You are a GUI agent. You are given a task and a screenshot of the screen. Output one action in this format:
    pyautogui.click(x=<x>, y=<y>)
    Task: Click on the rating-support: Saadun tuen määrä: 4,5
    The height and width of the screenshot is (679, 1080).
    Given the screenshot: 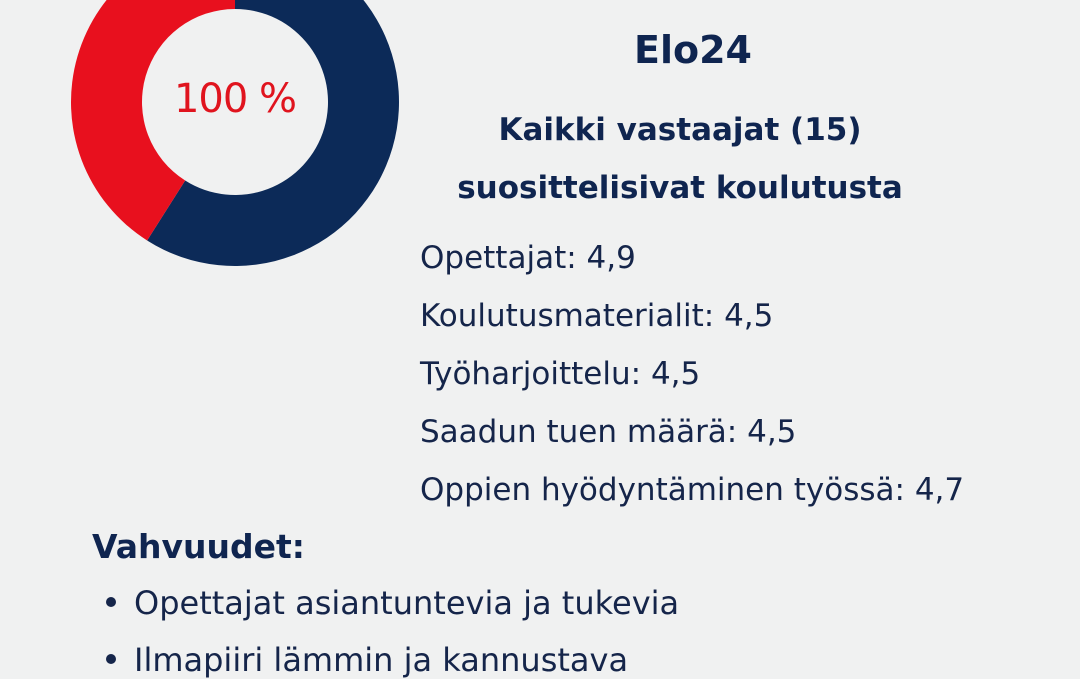 What is the action you would take?
    pyautogui.click(x=608, y=432)
    